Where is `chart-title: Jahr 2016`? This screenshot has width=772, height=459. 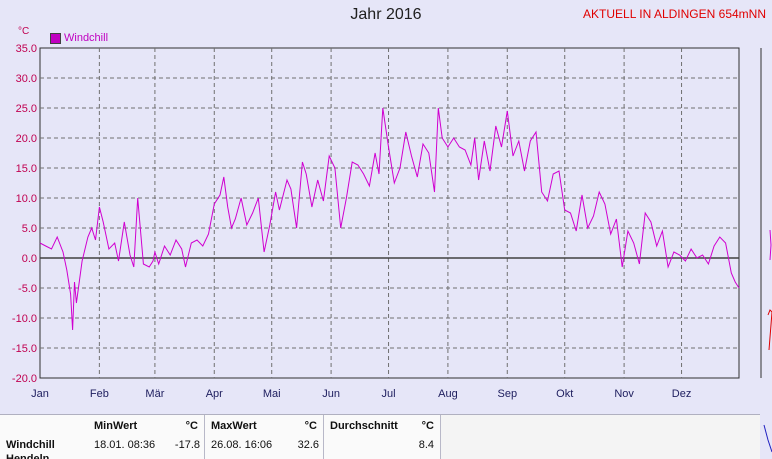
chart-title: Jahr 2016 is located at coordinates (386, 14).